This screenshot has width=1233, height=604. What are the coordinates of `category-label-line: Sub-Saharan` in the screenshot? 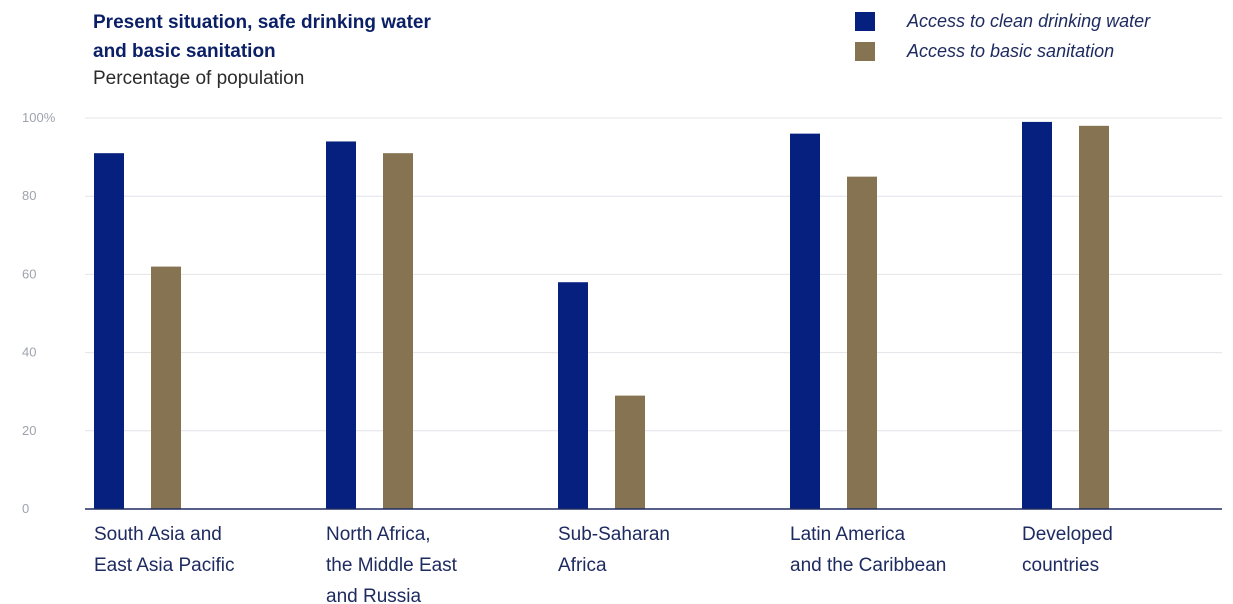 It's located at (614, 534).